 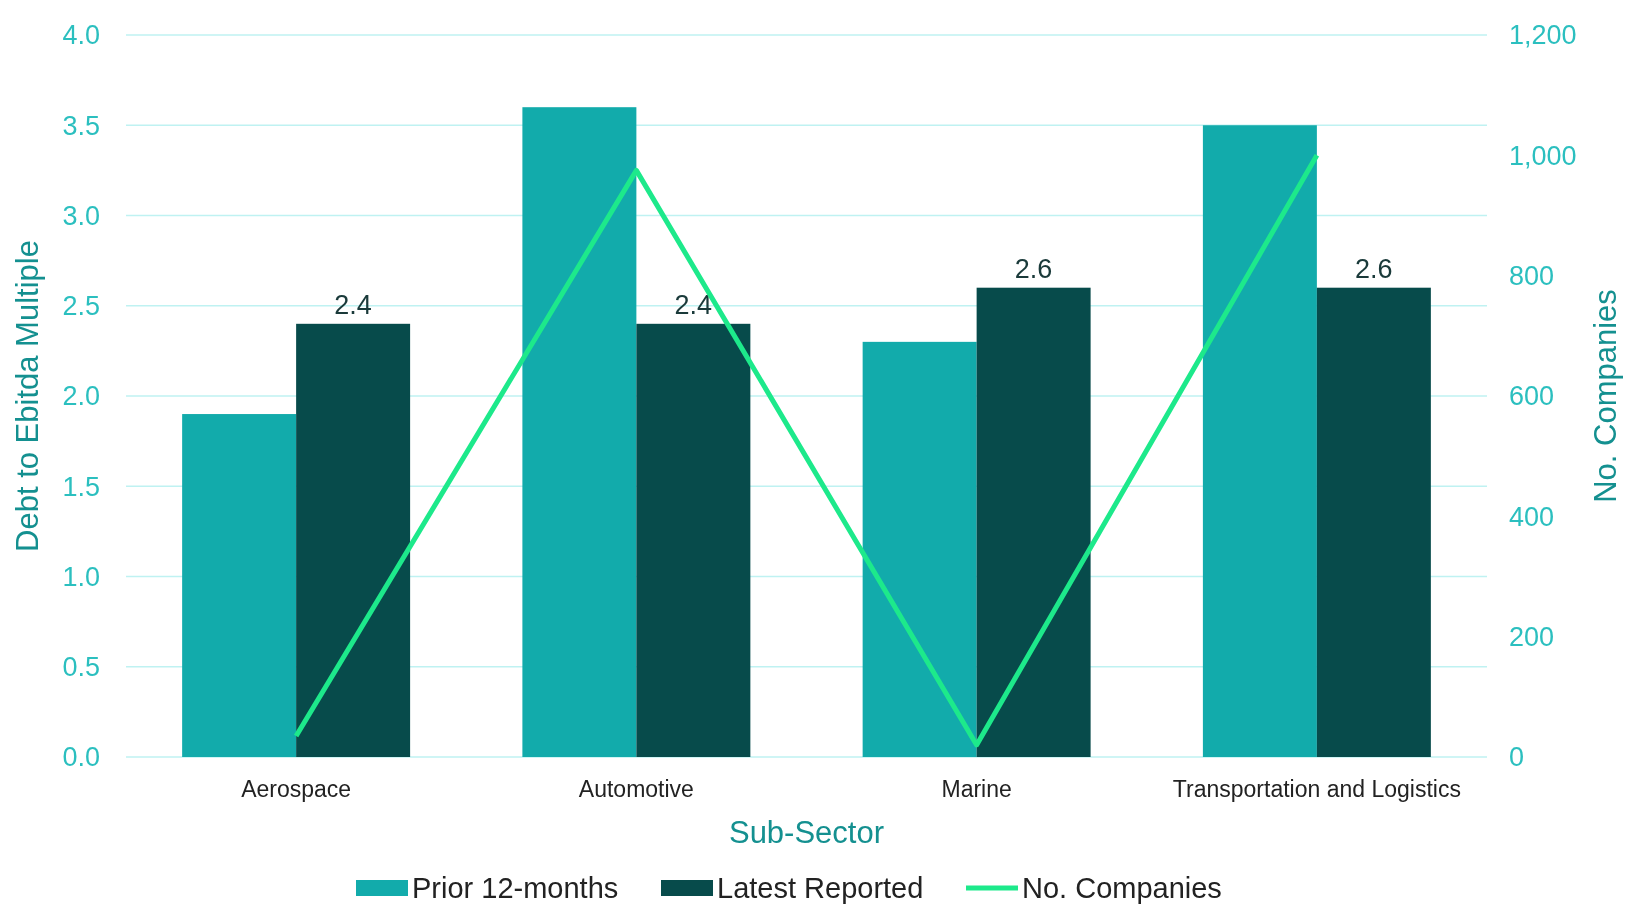 What do you see at coordinates (806, 832) in the screenshot?
I see `x-axis-title: Sub-Sector` at bounding box center [806, 832].